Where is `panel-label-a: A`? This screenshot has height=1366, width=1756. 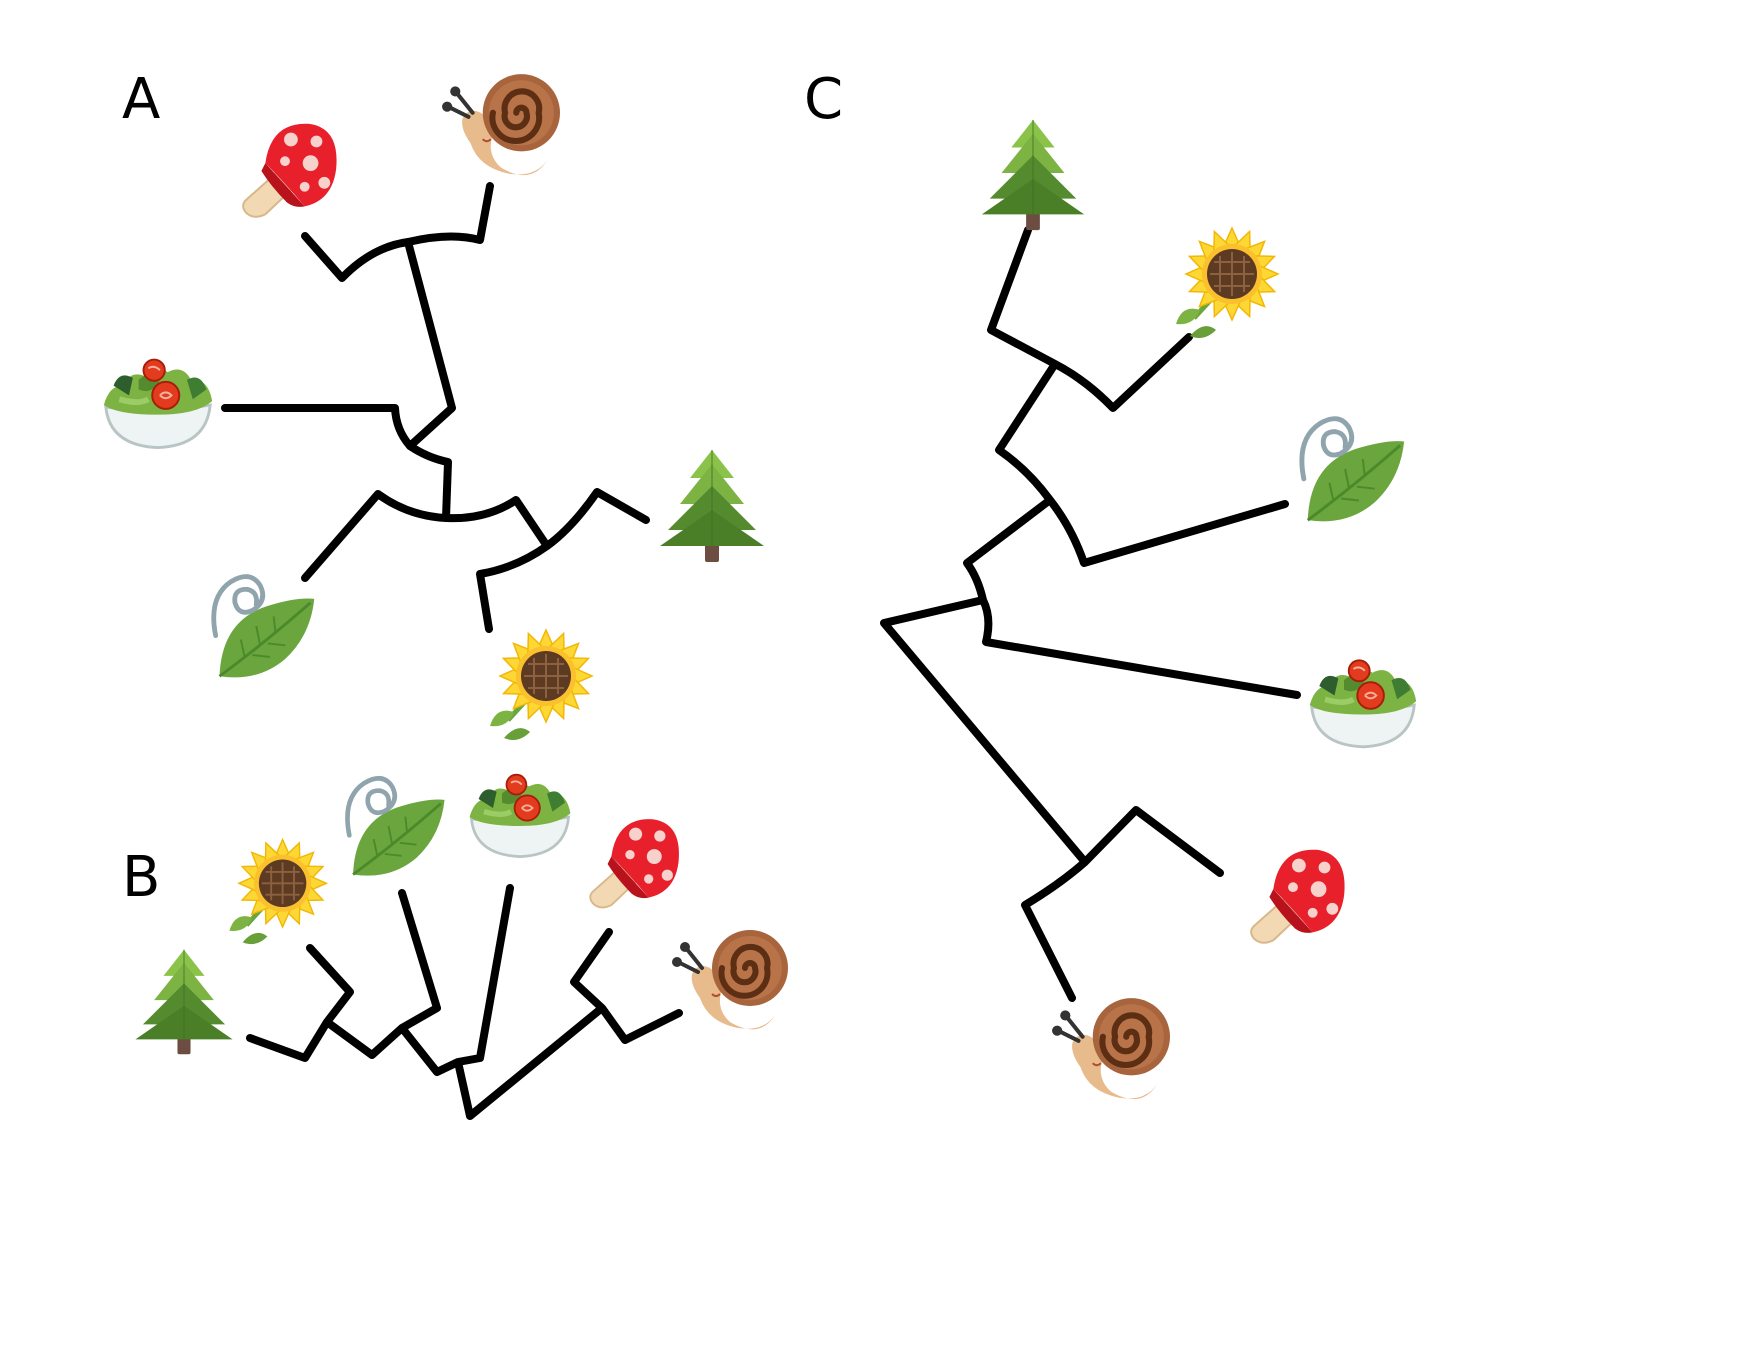 panel-label-a: A is located at coordinates (141, 99).